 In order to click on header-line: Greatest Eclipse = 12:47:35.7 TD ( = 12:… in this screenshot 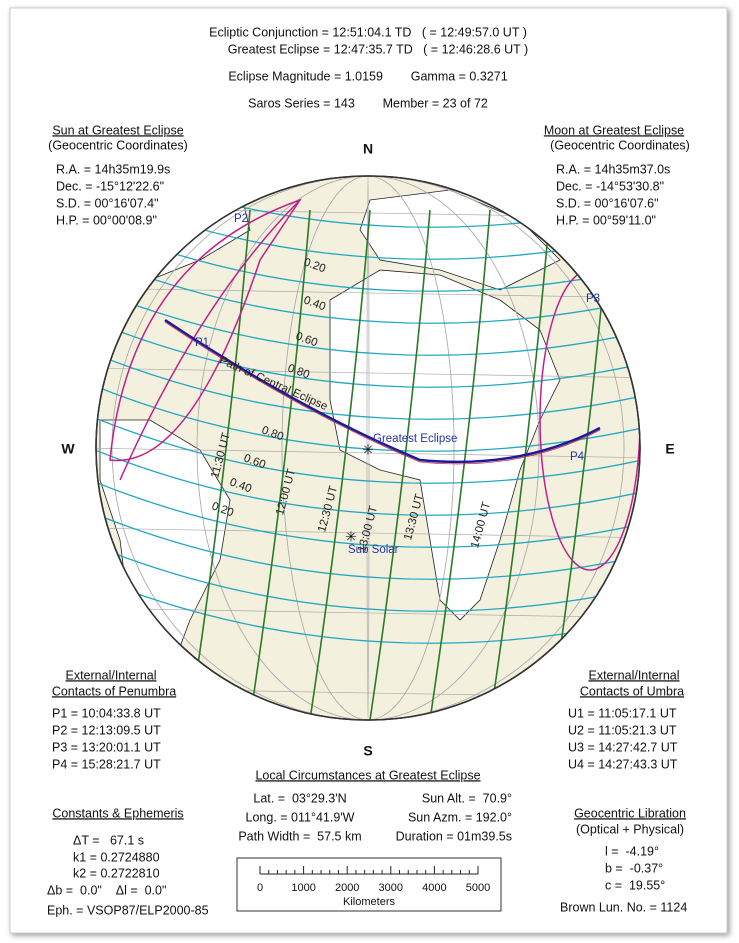, I will do `click(378, 49)`.